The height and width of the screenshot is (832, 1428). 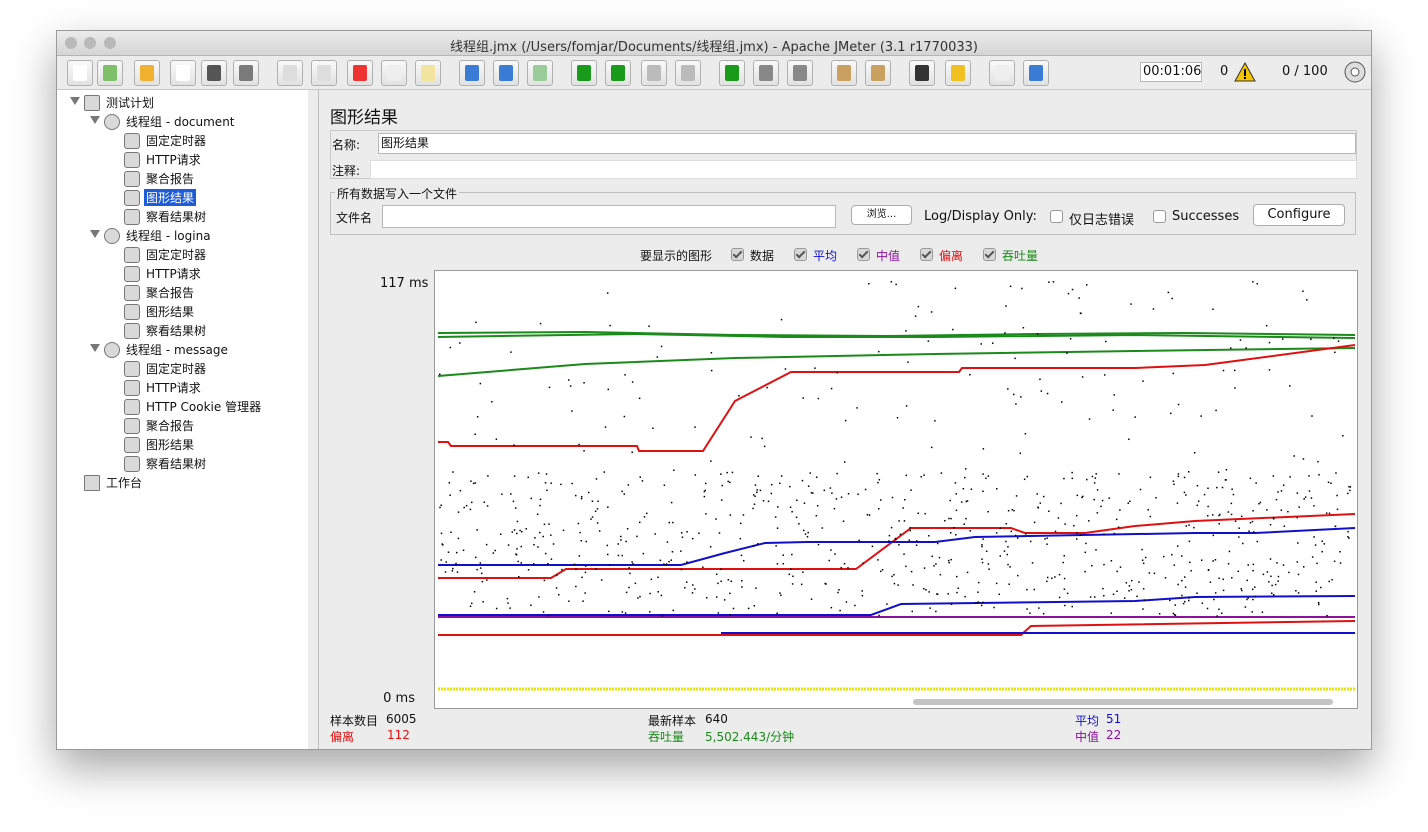 I want to click on tree-node: 线程组 - message, so click(x=177, y=350).